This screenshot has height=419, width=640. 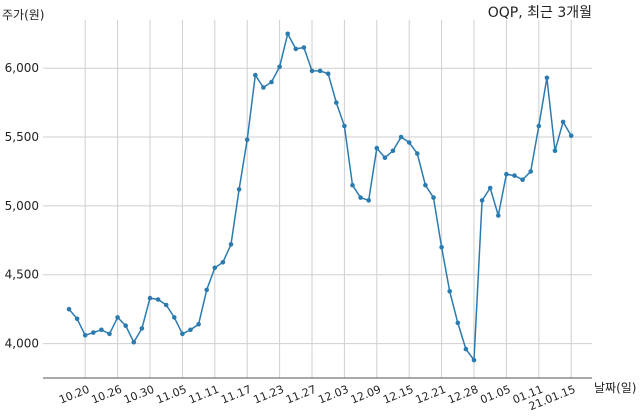 What do you see at coordinates (398, 395) in the screenshot?
I see `x-tick-label: 12.15` at bounding box center [398, 395].